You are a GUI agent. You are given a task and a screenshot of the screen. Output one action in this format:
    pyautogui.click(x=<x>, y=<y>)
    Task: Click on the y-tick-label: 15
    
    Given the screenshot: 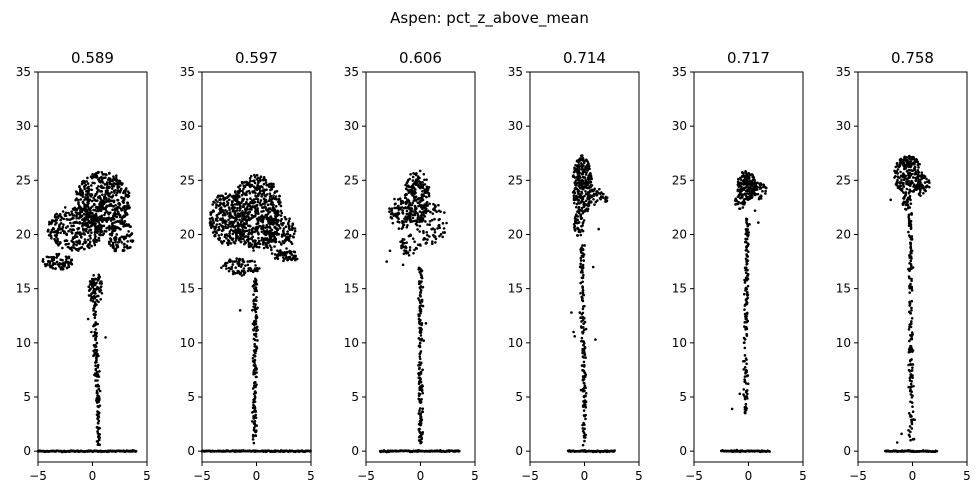 What is the action you would take?
    pyautogui.click(x=515, y=289)
    